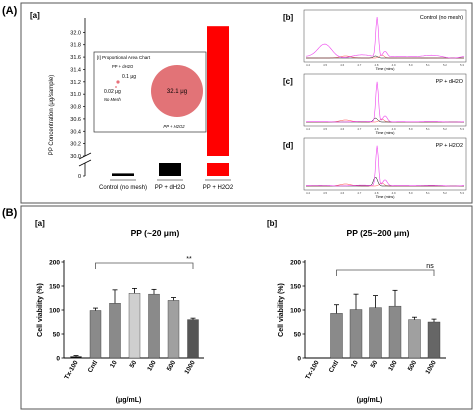 This screenshot has height=411, width=474. I want to click on concentration-y-tick-label: 31.0, so click(75, 95).